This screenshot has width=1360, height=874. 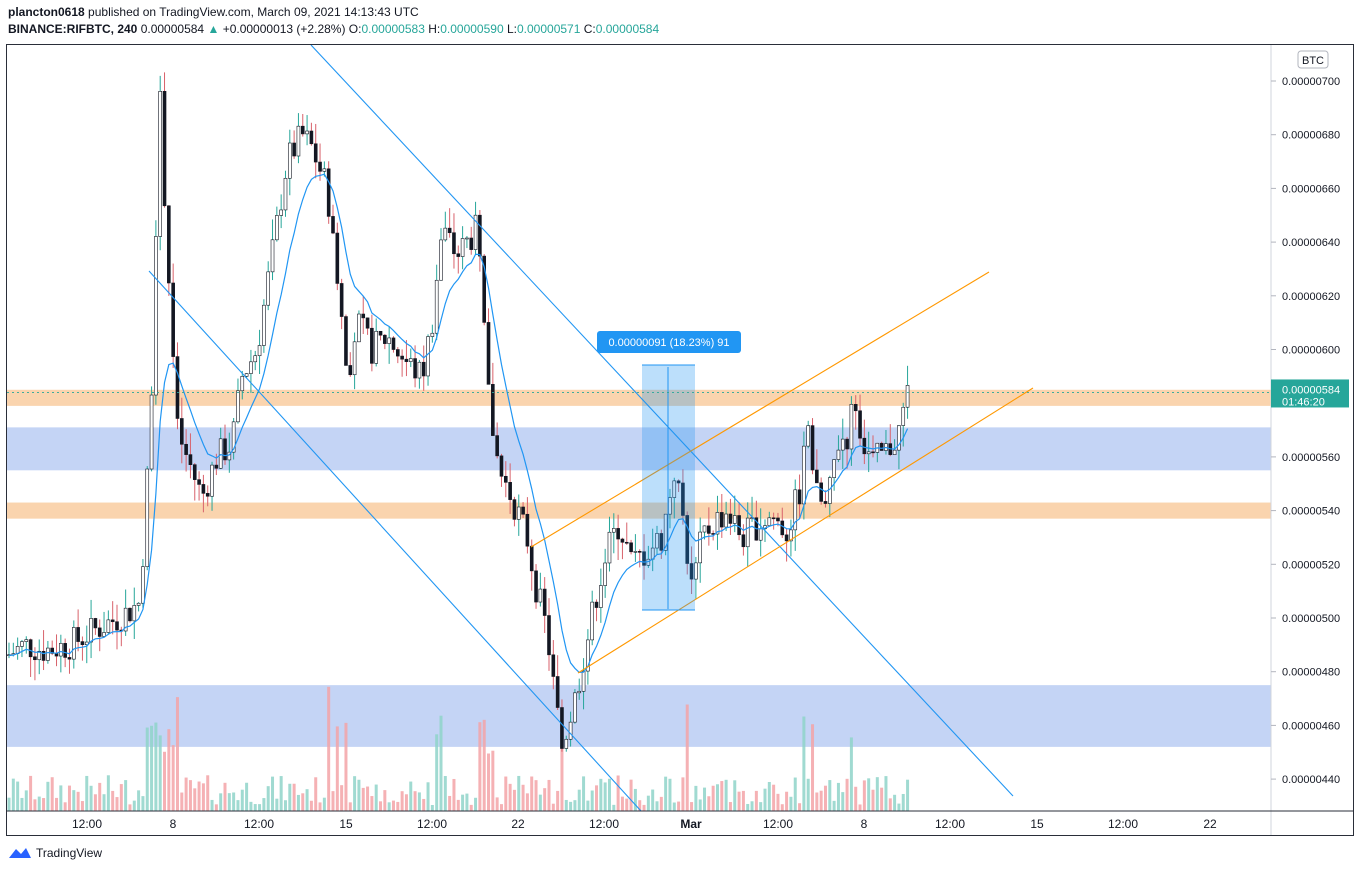 I want to click on price-change: +0.00000013 (+2.28%), so click(x=284, y=29).